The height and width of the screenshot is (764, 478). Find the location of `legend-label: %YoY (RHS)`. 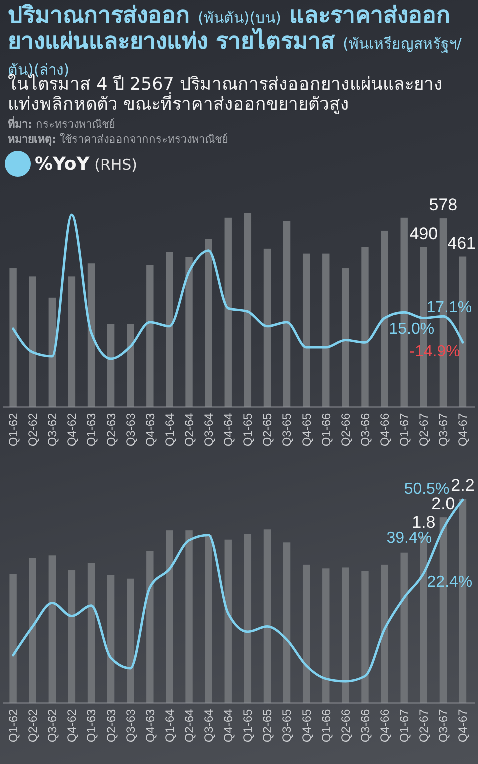

legend-label: %YoY (RHS) is located at coordinates (86, 164).